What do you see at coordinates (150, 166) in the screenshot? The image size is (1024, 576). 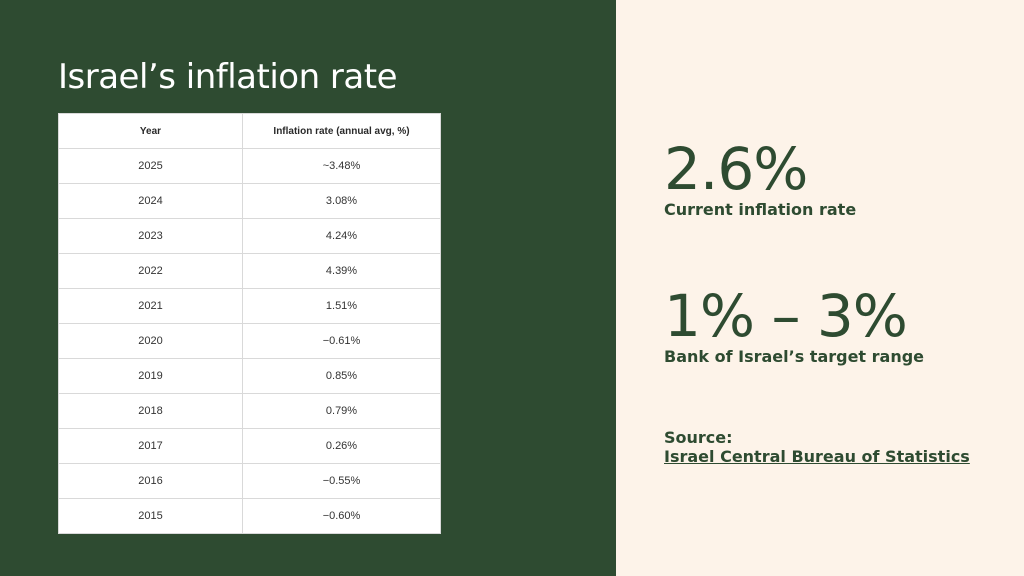 I see `year-cell: 2025` at bounding box center [150, 166].